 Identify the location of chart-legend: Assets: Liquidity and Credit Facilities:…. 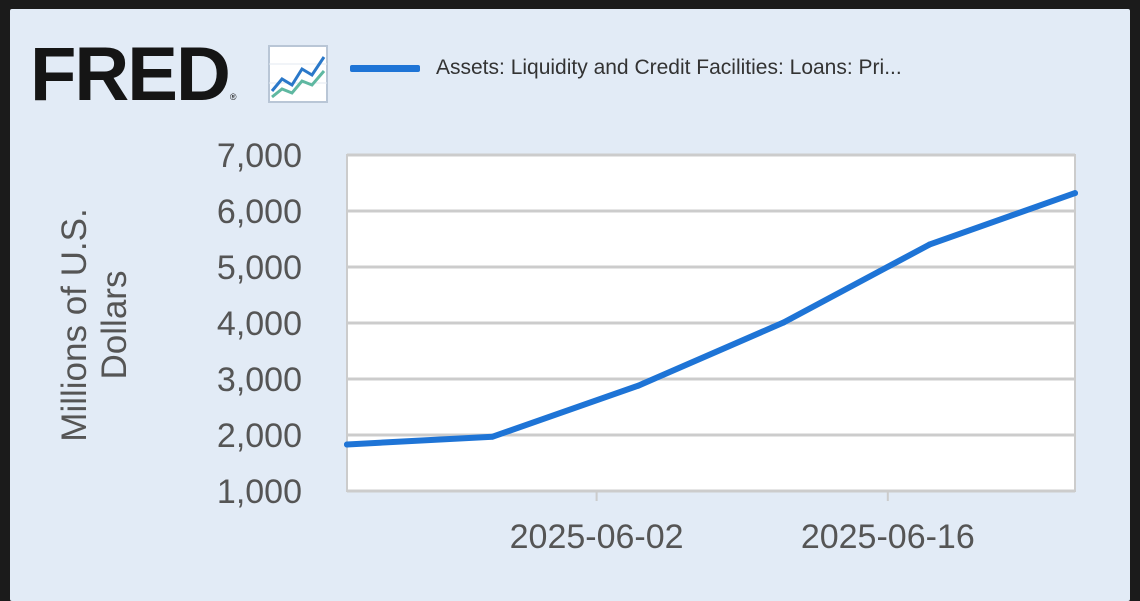
(626, 68).